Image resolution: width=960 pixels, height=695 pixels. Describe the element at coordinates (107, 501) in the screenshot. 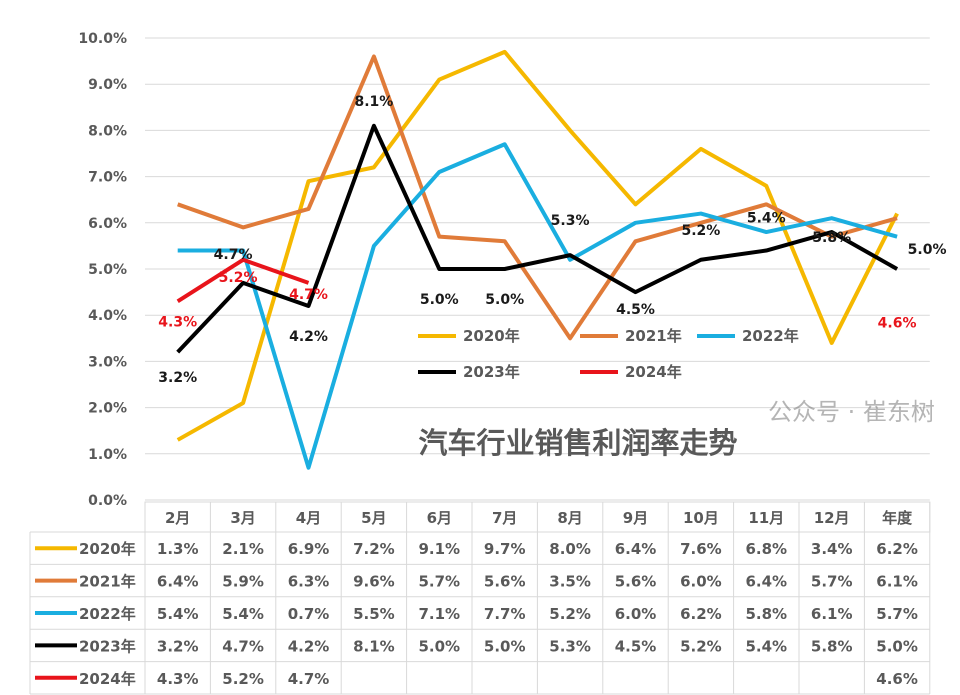

I see `y-tick-label: 0.0%` at that location.